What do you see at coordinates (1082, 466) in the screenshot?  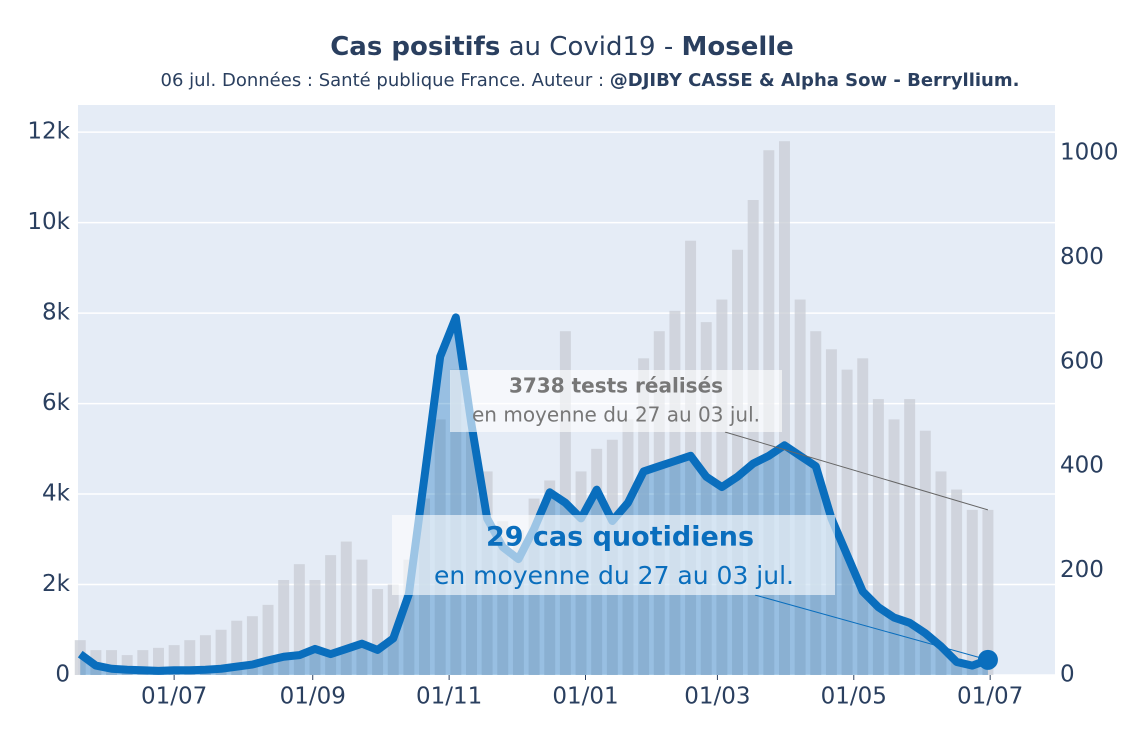 I see `y2-tick-label: 400` at bounding box center [1082, 466].